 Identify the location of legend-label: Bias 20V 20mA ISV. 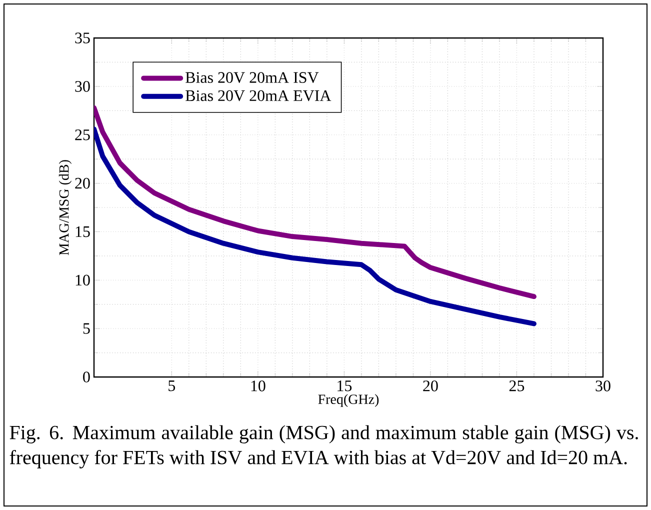
(252, 78).